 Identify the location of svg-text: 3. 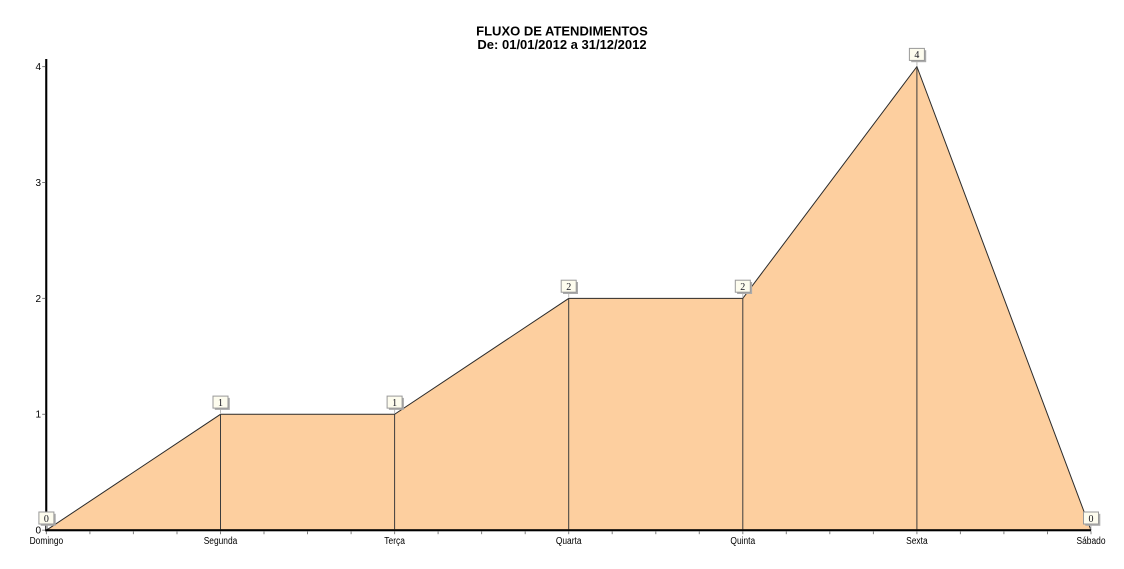
(38, 183).